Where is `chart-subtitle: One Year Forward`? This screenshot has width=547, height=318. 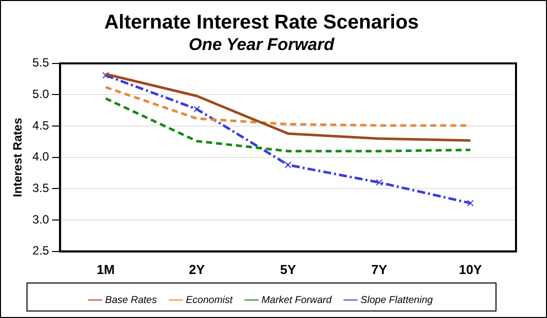
chart-subtitle: One Year Forward is located at coordinates (261, 44).